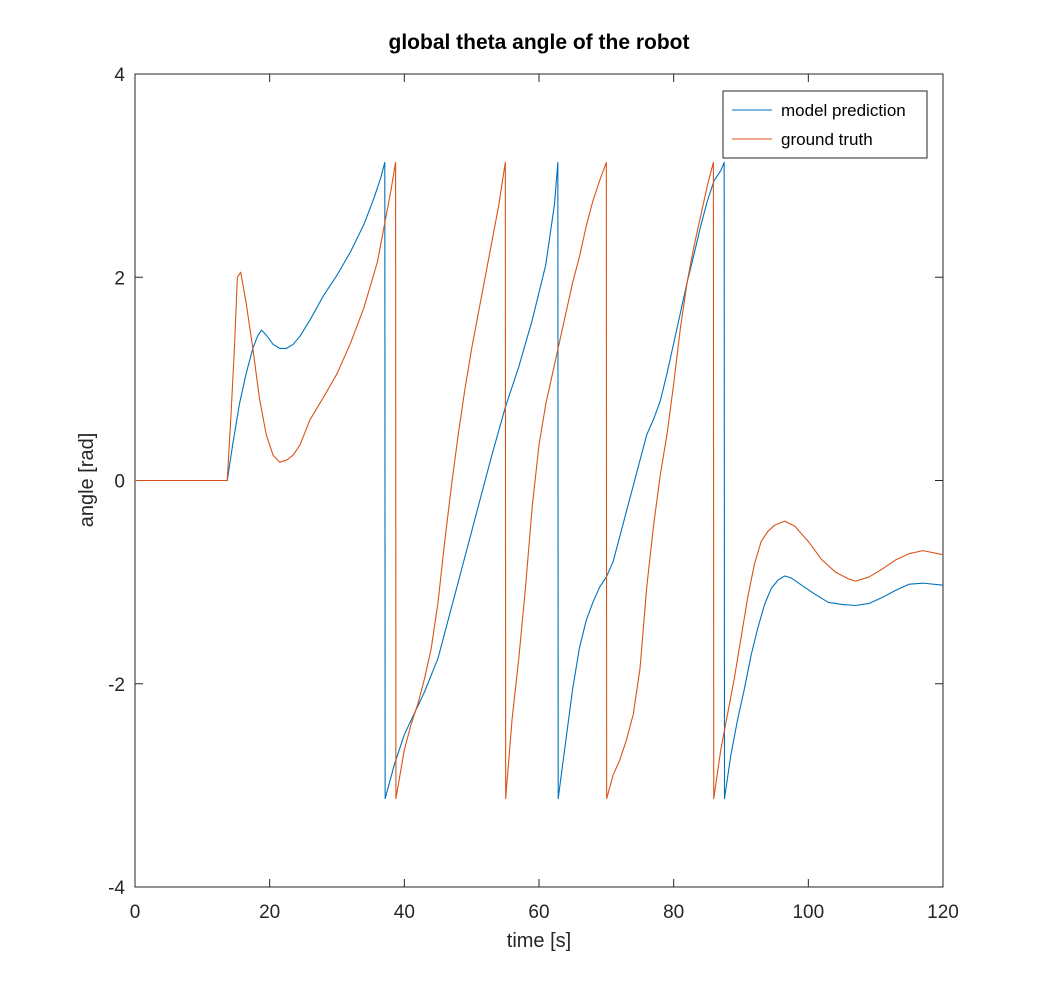 Image resolution: width=1042 pixels, height=995 pixels. I want to click on x-tick-label: 60, so click(538, 912).